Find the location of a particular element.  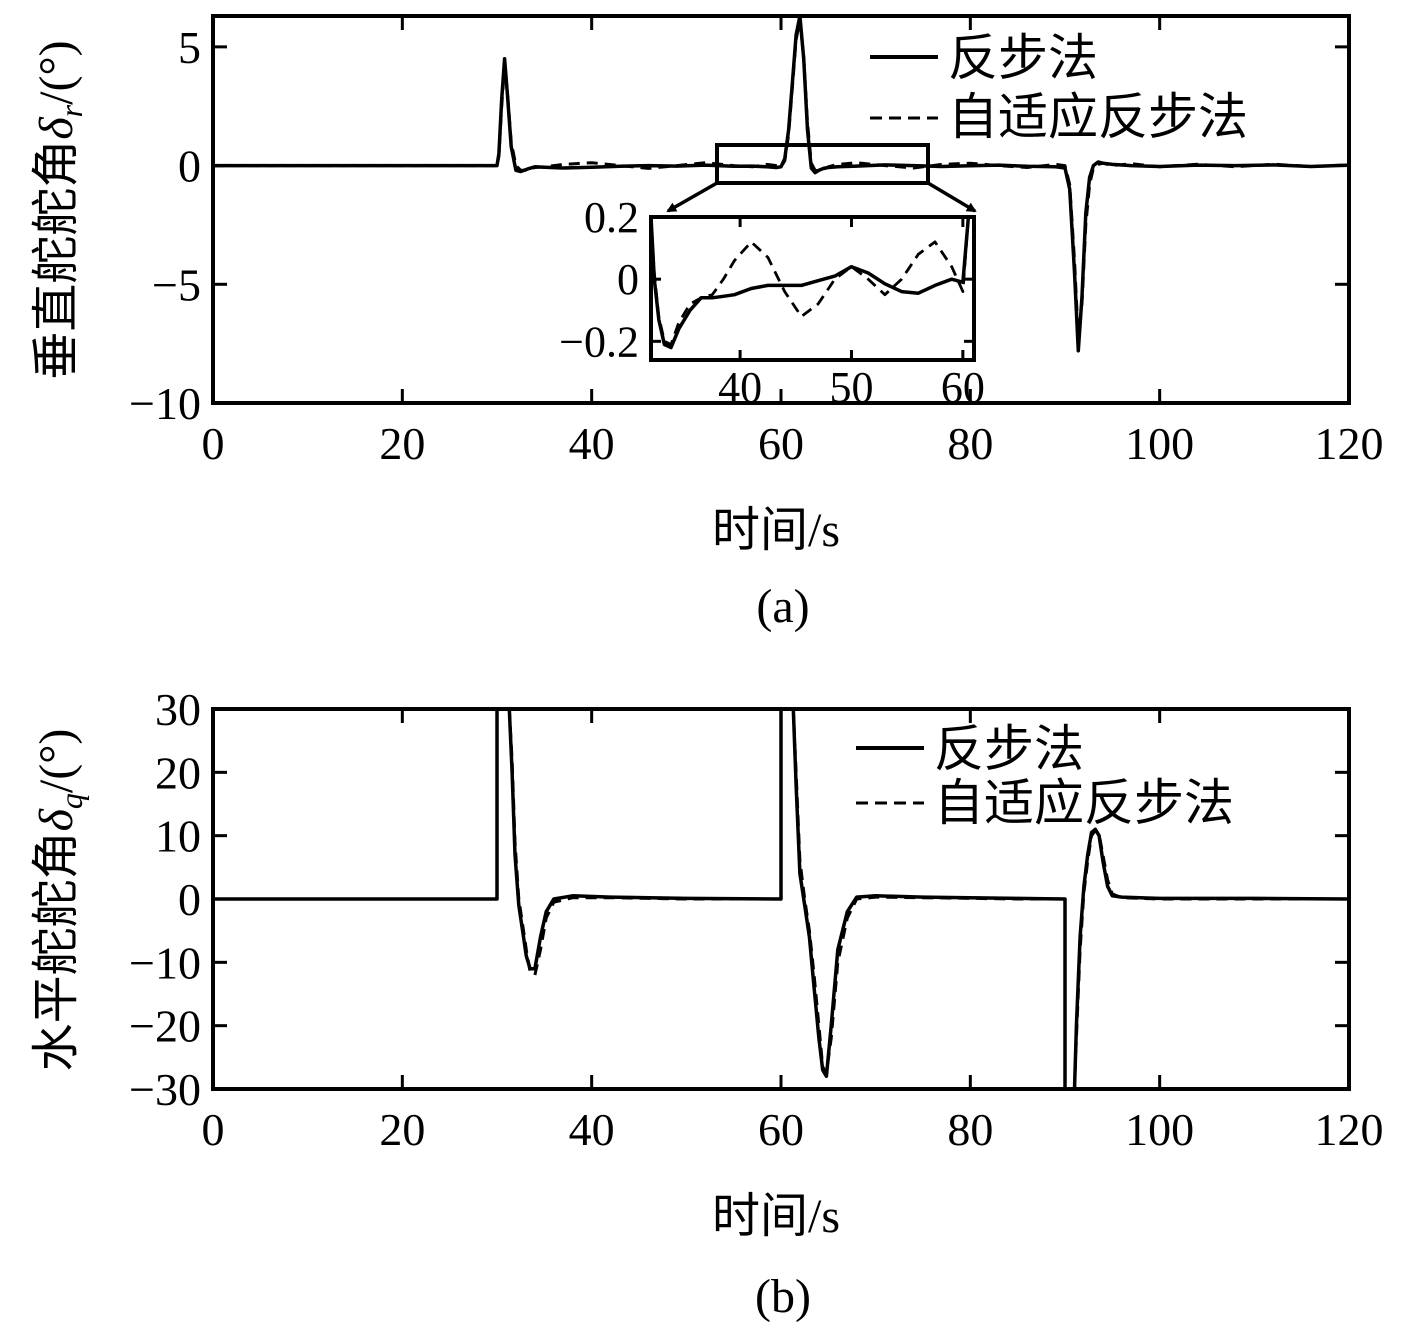

panel-a-x-tick-label: 40 is located at coordinates (592, 443).